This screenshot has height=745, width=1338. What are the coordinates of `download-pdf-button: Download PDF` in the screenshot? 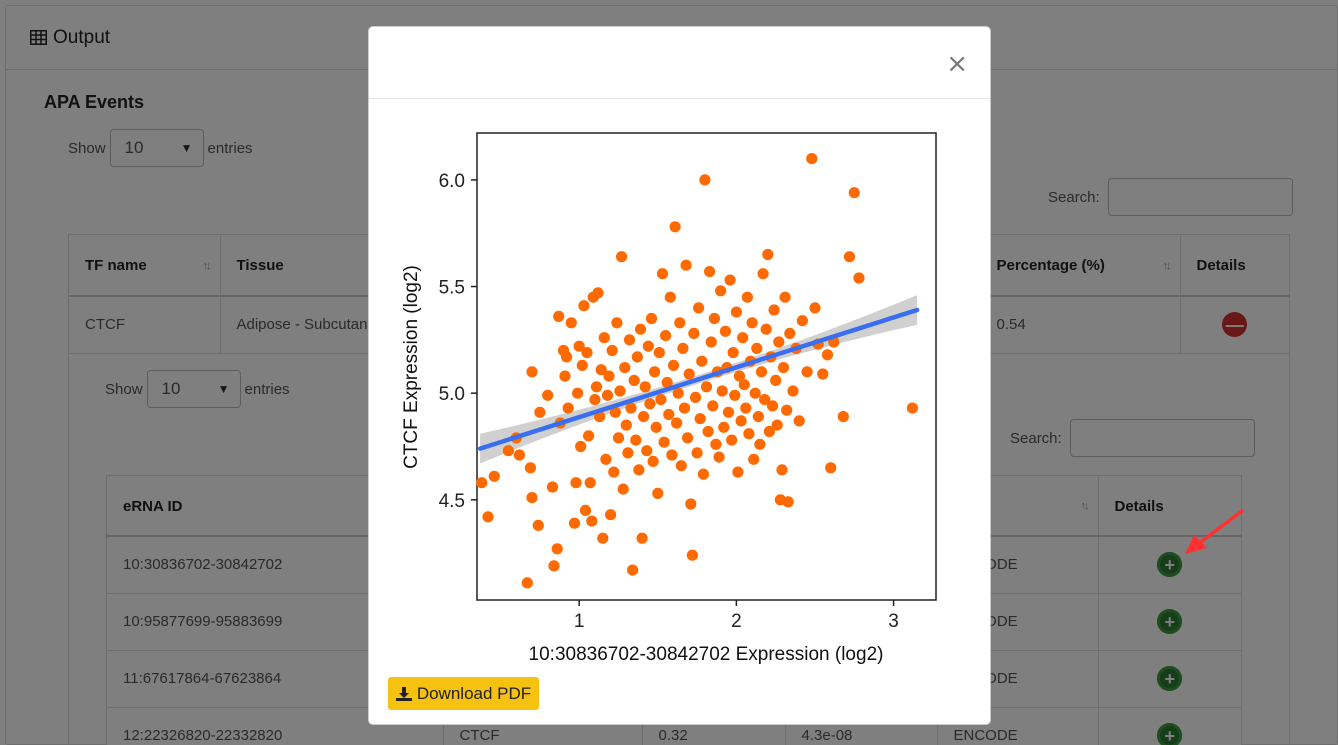 It's located at (463, 693).